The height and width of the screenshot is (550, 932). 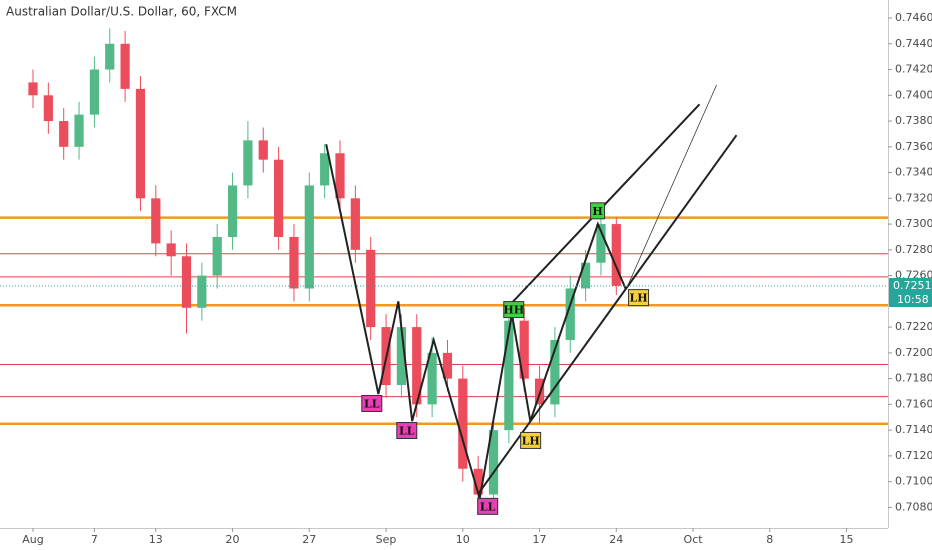 I want to click on x-tick-label: Aug, so click(x=32, y=539).